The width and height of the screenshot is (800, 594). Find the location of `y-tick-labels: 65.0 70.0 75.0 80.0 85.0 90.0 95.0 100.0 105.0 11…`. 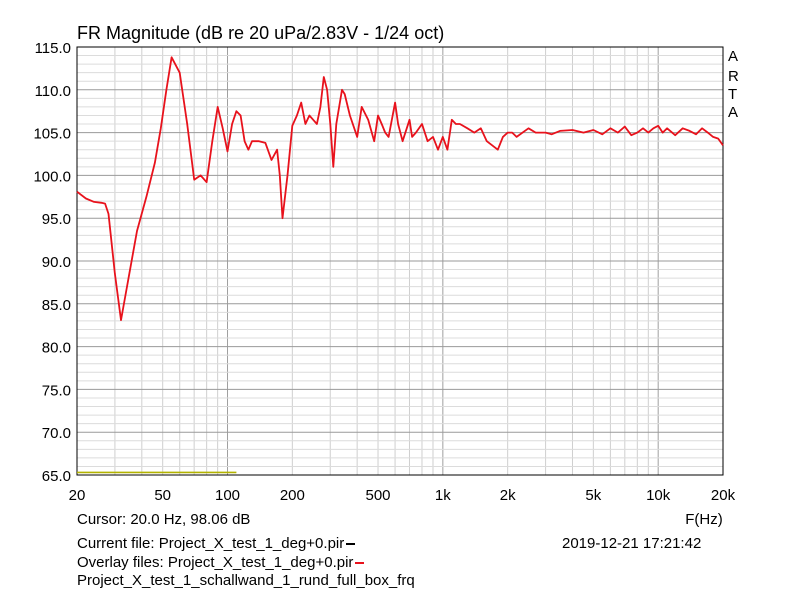

y-tick-labels: 65.0 70.0 75.0 80.0 85.0 90.0 95.0 100.0 105.0 11… is located at coordinates (52, 262).